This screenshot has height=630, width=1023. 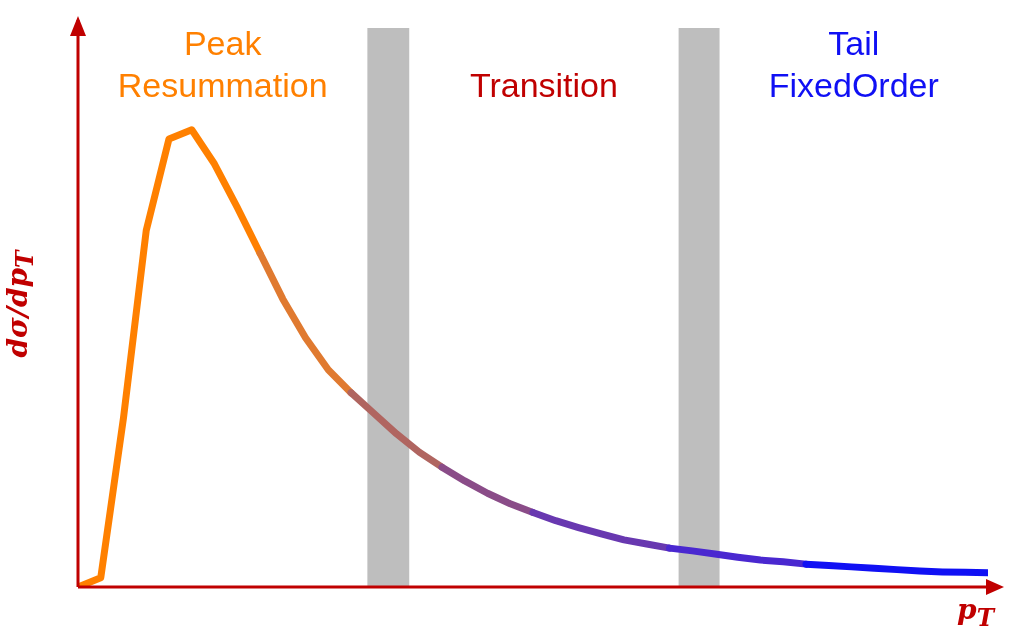 What do you see at coordinates (222, 64) in the screenshot?
I see `text: Peak Resummation` at bounding box center [222, 64].